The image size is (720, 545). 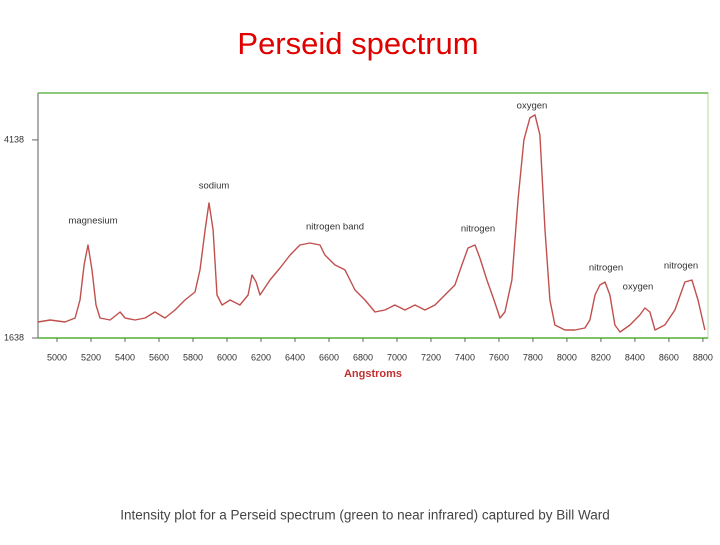 What do you see at coordinates (635, 357) in the screenshot?
I see `x-tick-label: 8400` at bounding box center [635, 357].